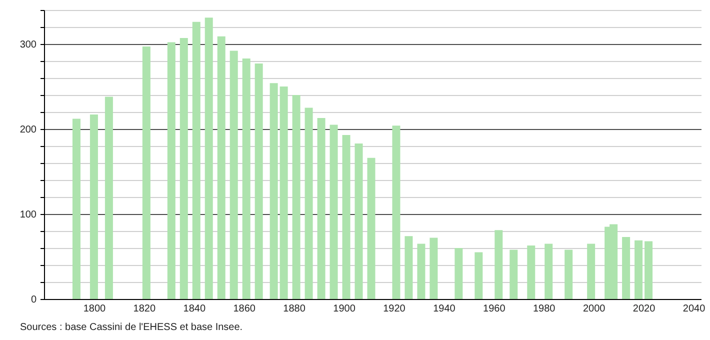  I want to click on x-tick-label: 1940, so click(444, 309).